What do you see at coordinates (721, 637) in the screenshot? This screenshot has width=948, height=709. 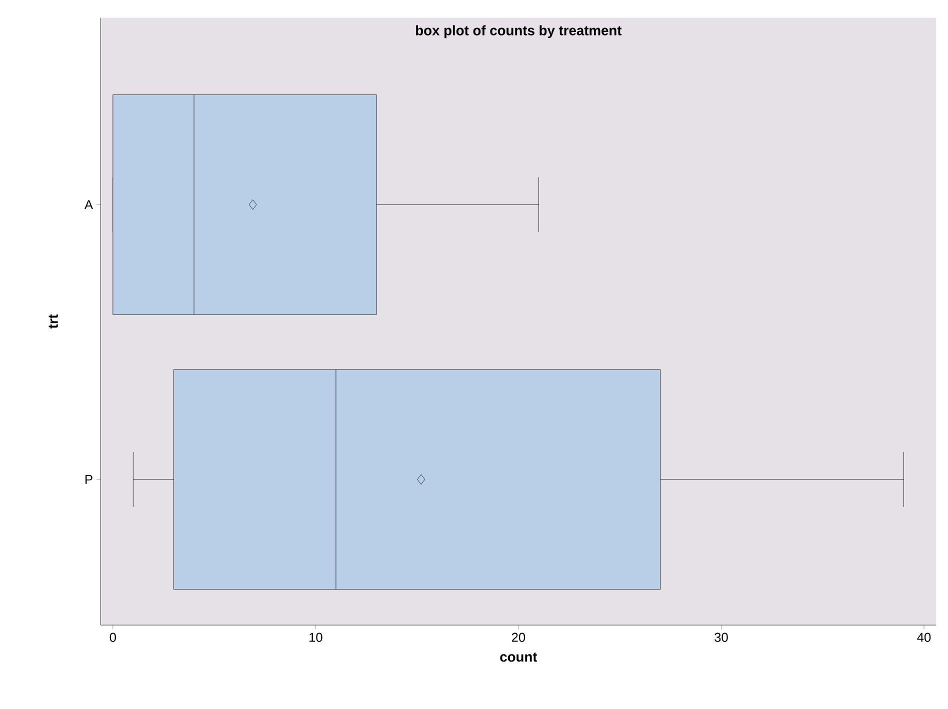 I see `x-tick-label: 30` at bounding box center [721, 637].